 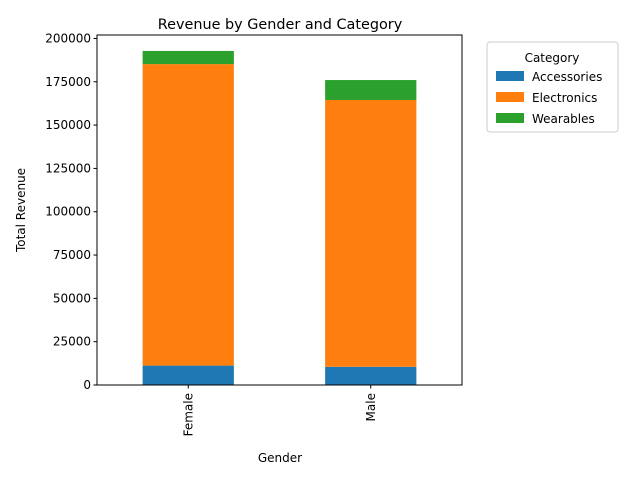 I want to click on legend-swatch-accessories, so click(x=510, y=76).